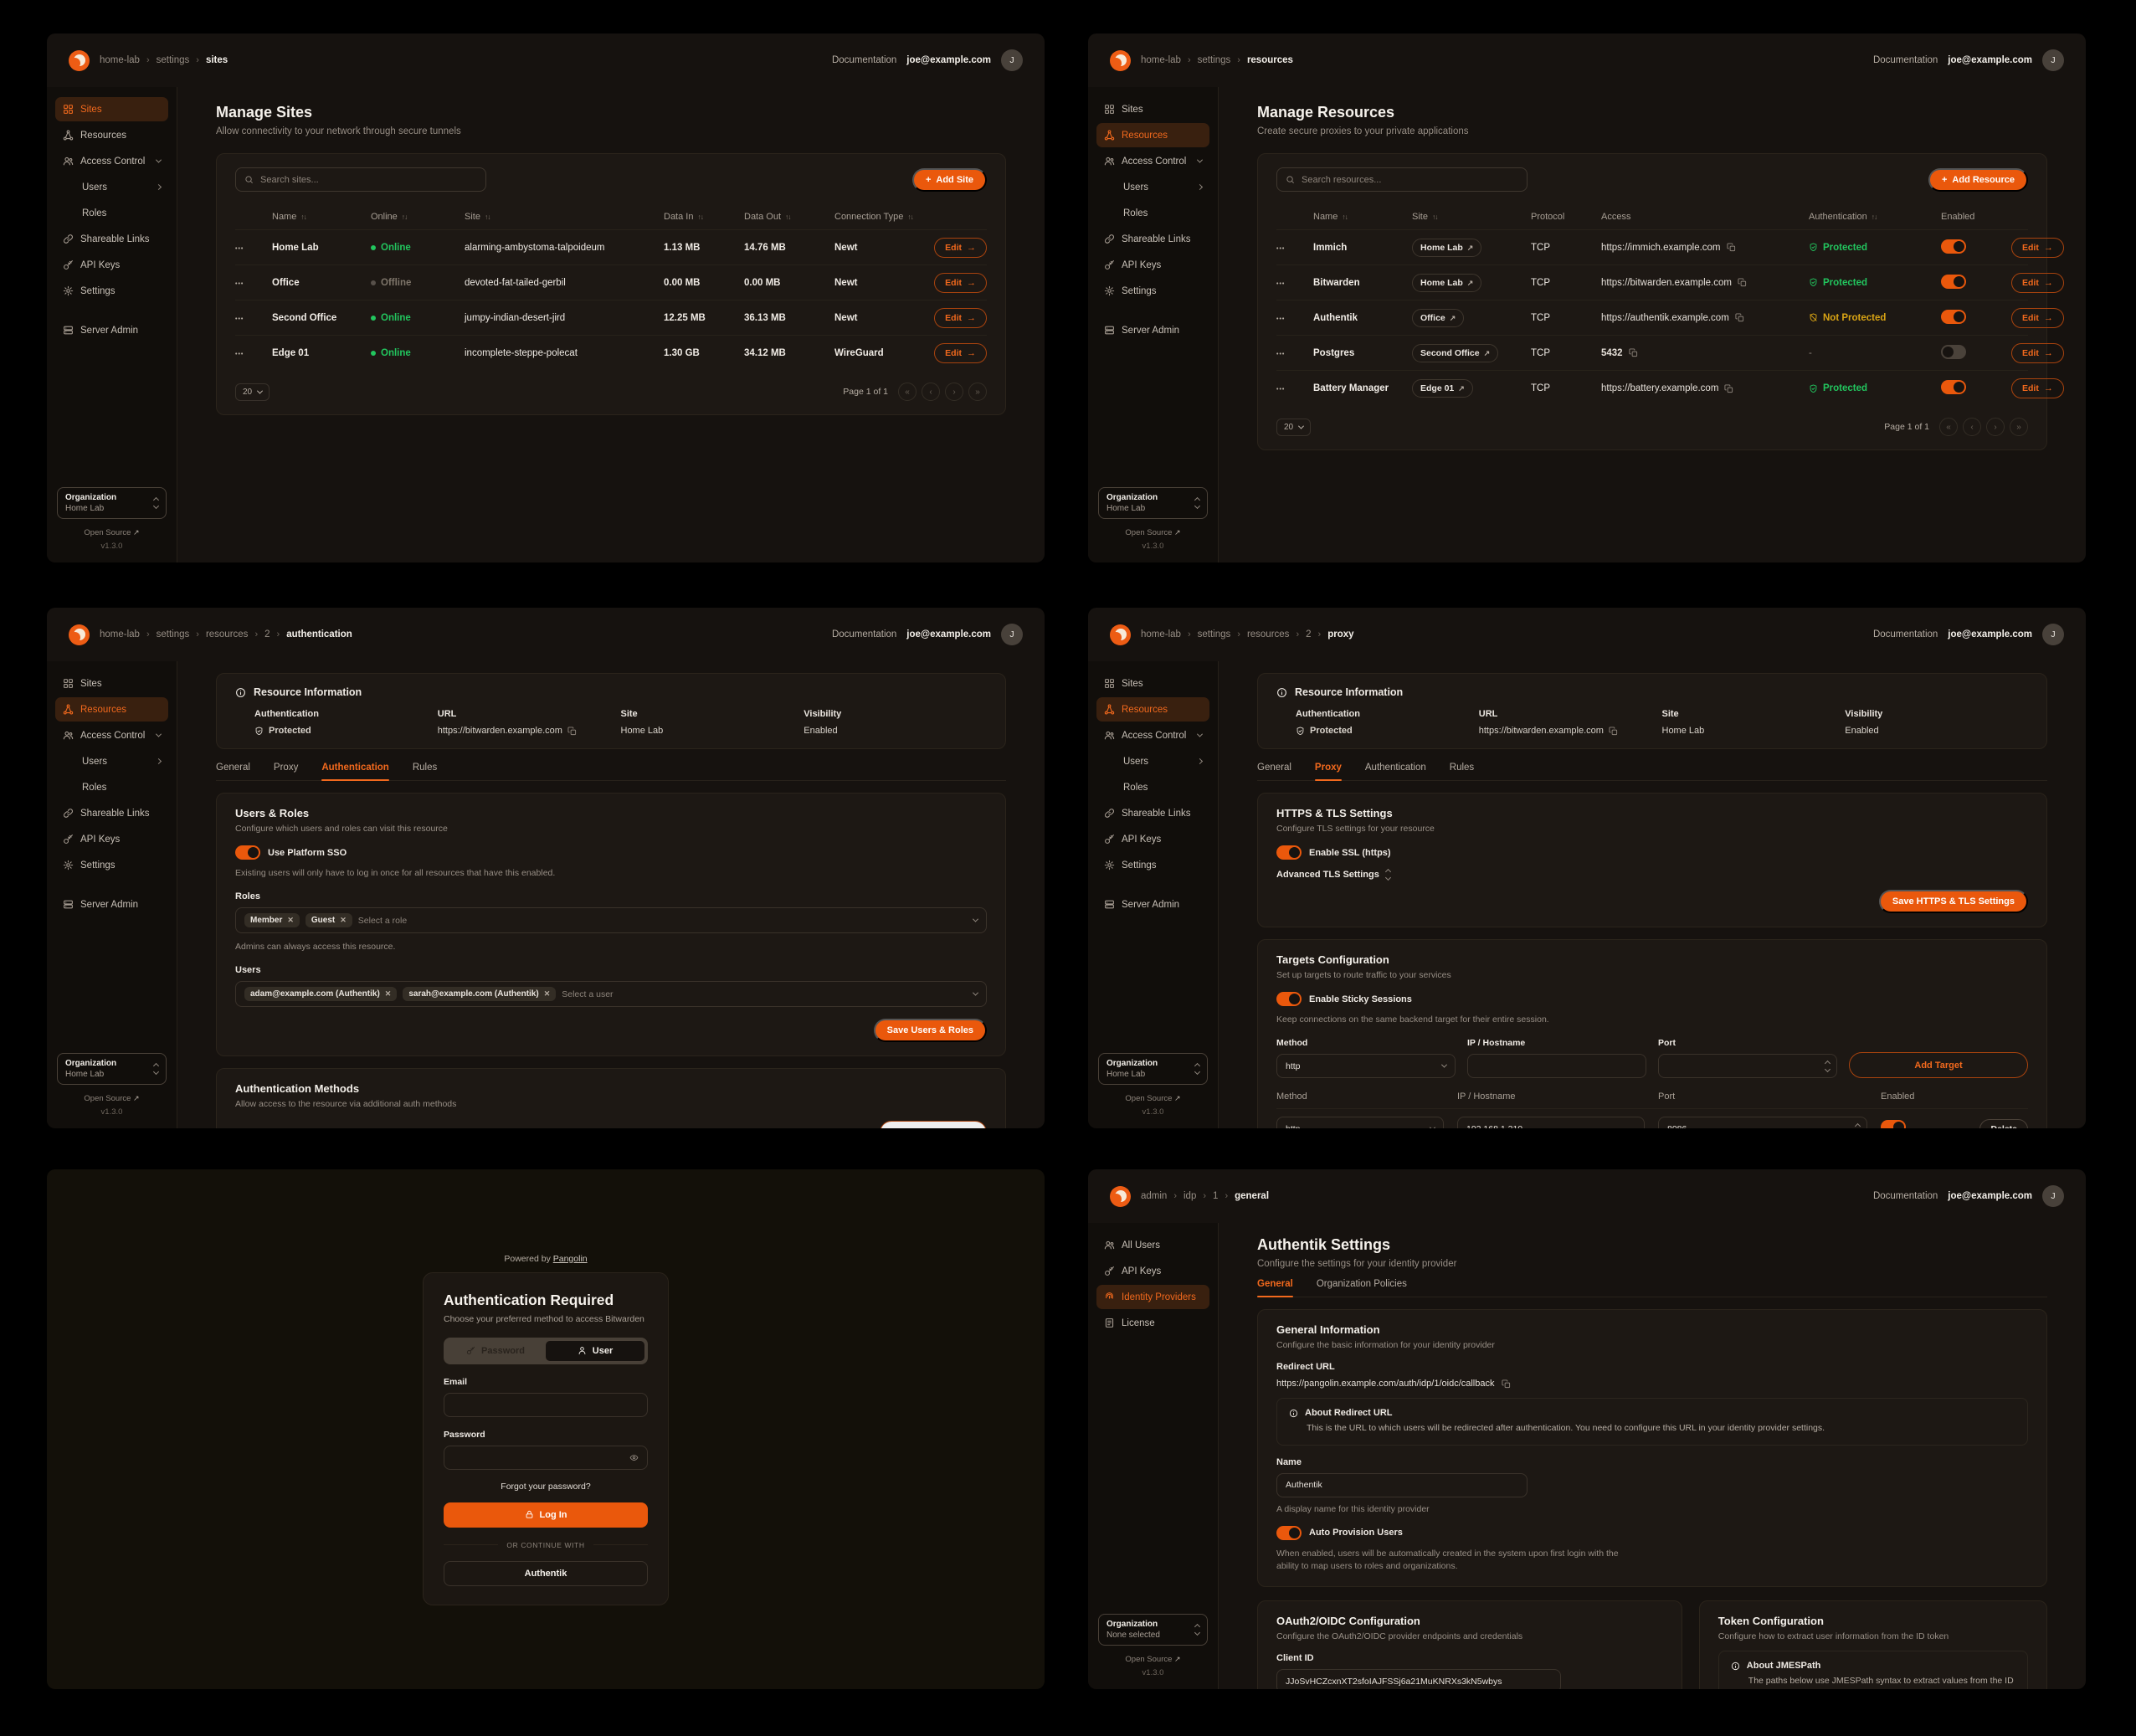  I want to click on name-input, so click(1402, 1484).